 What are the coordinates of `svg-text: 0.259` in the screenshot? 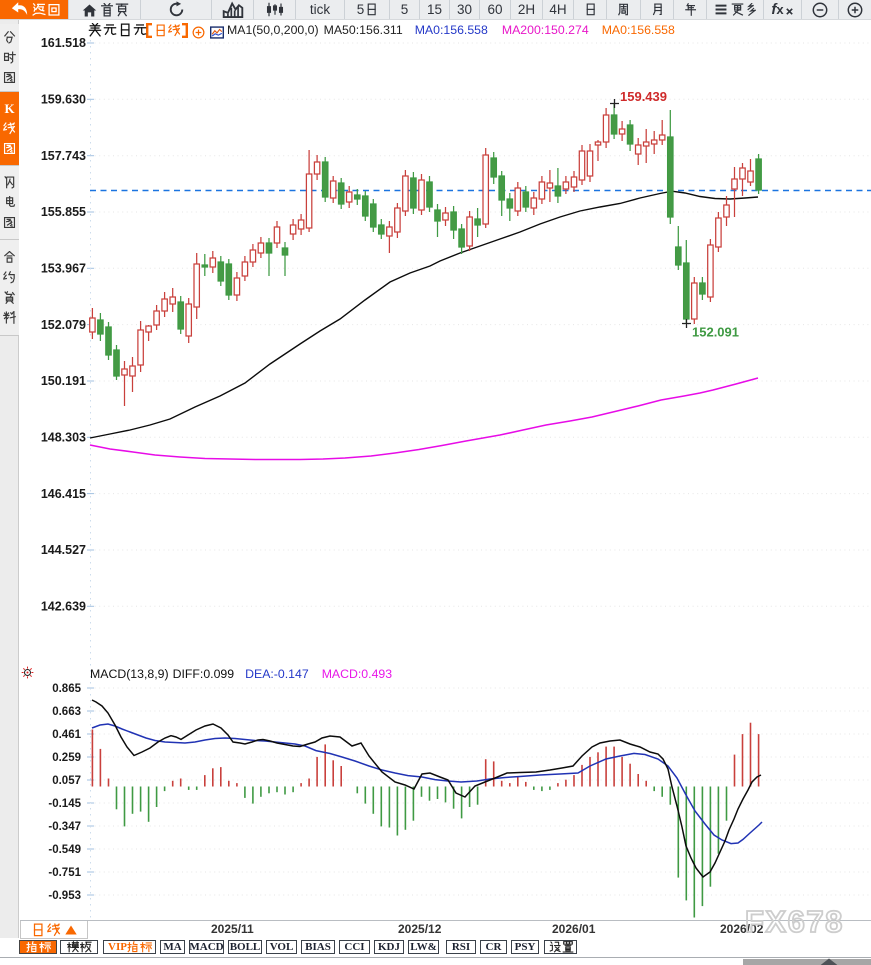 It's located at (66, 758).